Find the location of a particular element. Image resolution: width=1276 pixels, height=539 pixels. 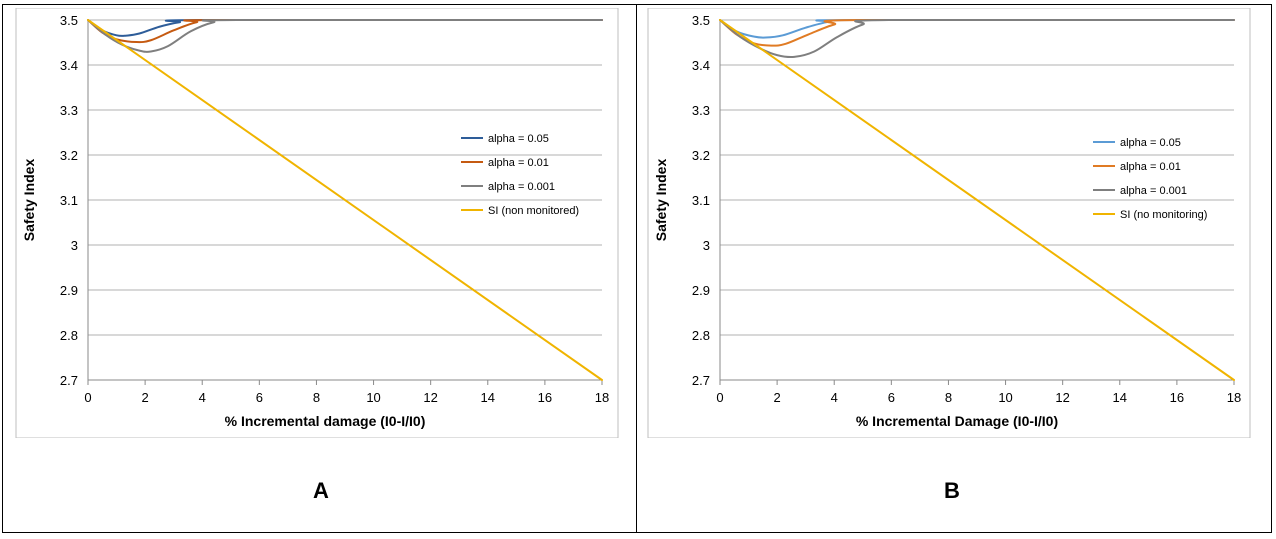

panel-divider is located at coordinates (636, 268).